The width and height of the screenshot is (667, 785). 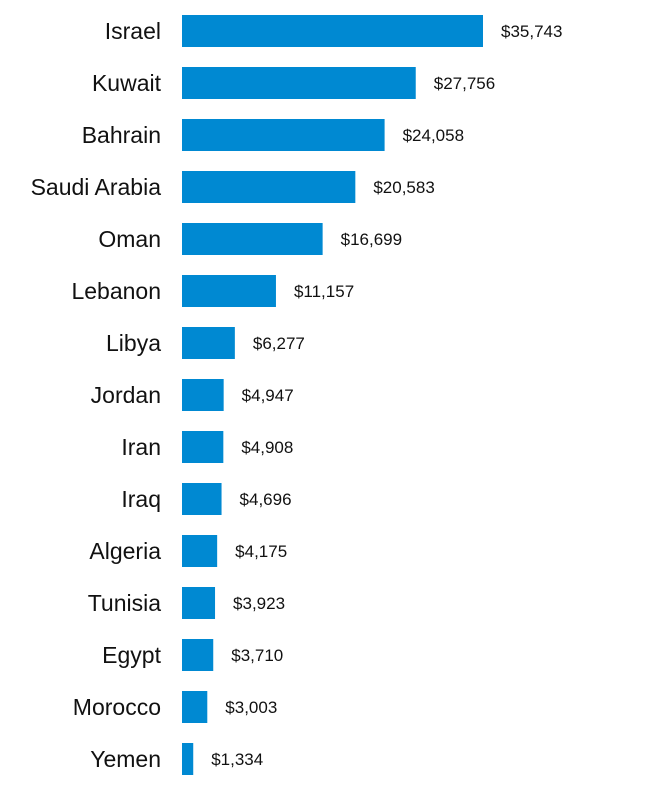 What do you see at coordinates (279, 343) in the screenshot?
I see `data-label: $6,277` at bounding box center [279, 343].